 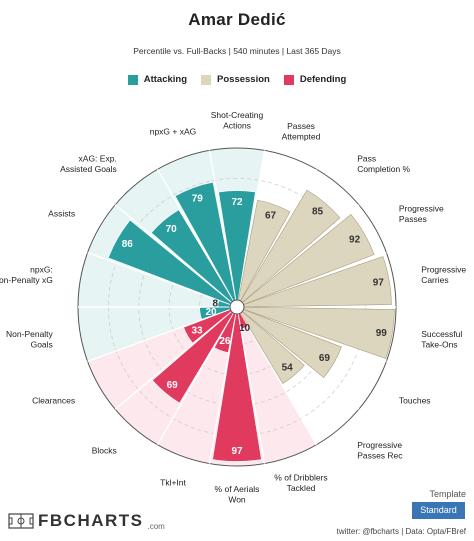 I want to click on category-label: npxG:Non-Penalty xG, so click(x=26, y=274).